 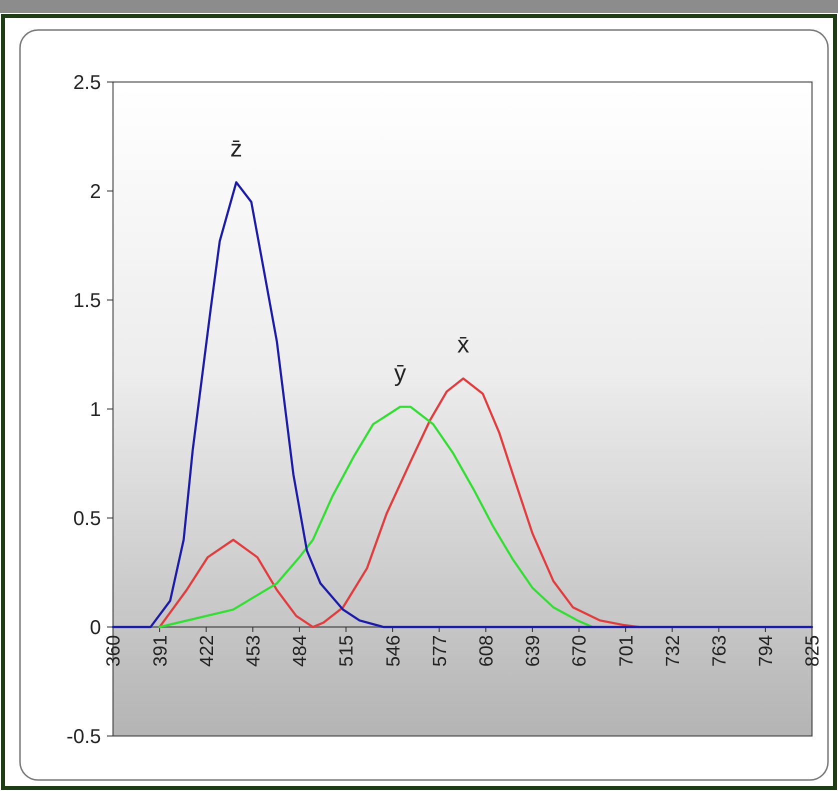 What do you see at coordinates (95, 410) in the screenshot?
I see `y-tick-label: 1` at bounding box center [95, 410].